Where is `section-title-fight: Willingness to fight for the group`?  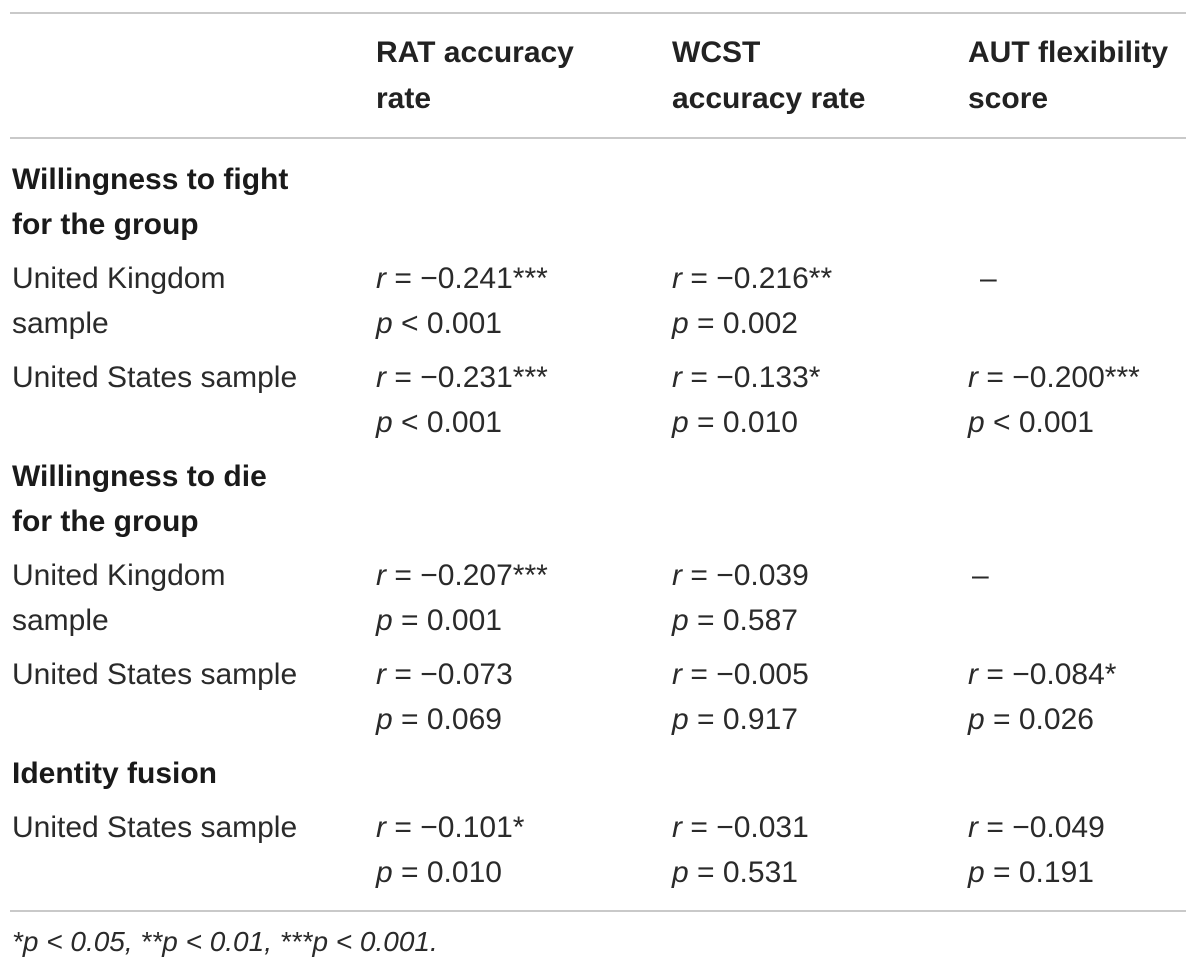 section-title-fight: Willingness to fight for the group is located at coordinates (150, 202).